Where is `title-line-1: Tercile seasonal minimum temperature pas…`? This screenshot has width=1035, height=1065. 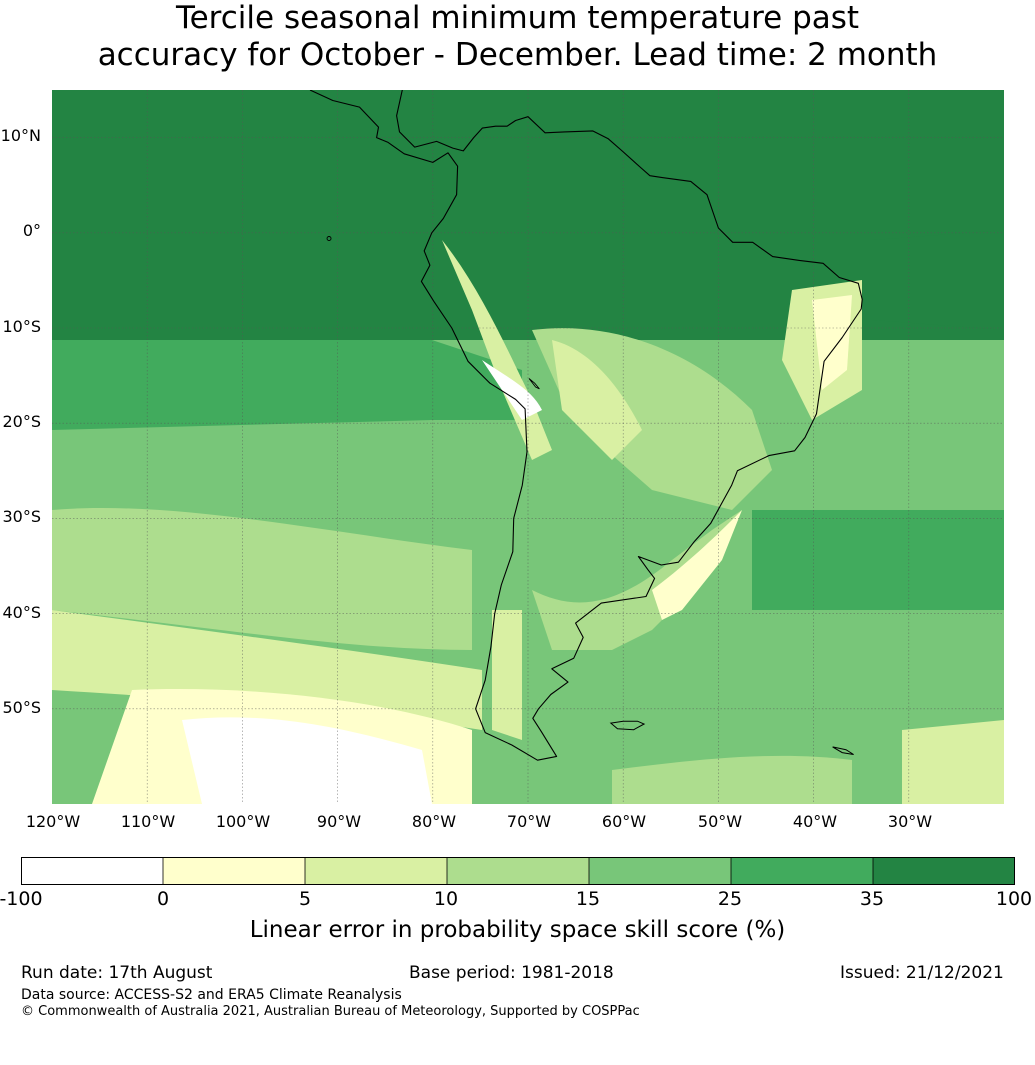 title-line-1: Tercile seasonal minimum temperature pas… is located at coordinates (517, 18).